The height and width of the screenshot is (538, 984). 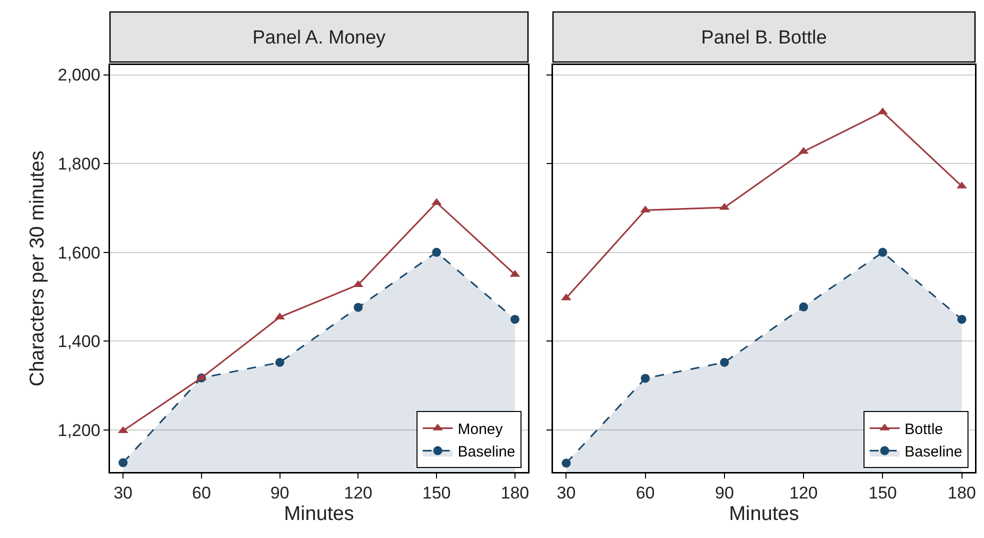 What do you see at coordinates (79, 430) in the screenshot?
I see `y-tick-label: 1,200` at bounding box center [79, 430].